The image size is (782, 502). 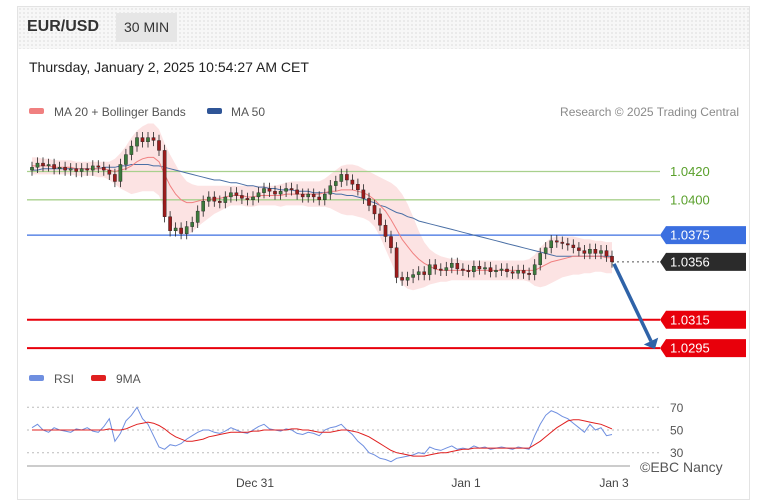 What do you see at coordinates (214, 111) in the screenshot?
I see `ma50-legend-swatch` at bounding box center [214, 111].